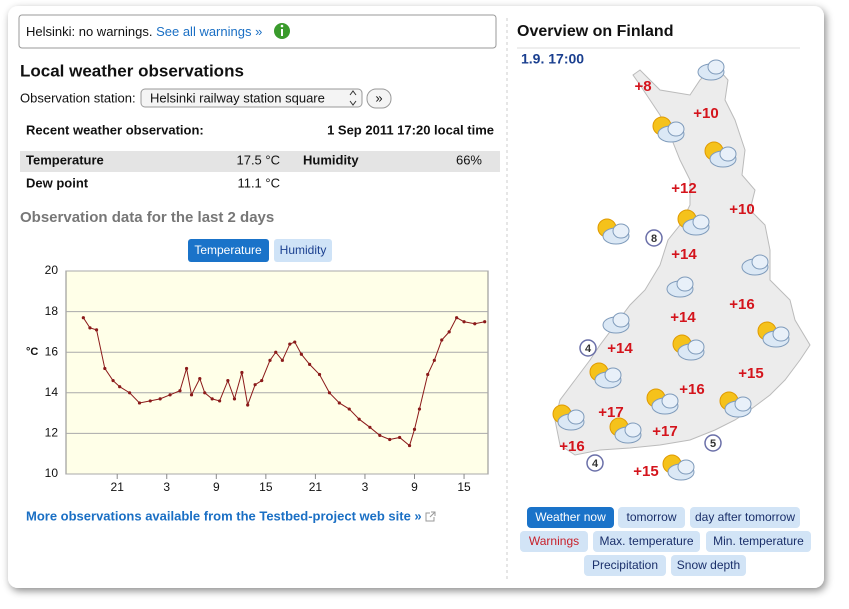 The height and width of the screenshot is (609, 849). I want to click on button-text: Weather now, so click(570, 517).